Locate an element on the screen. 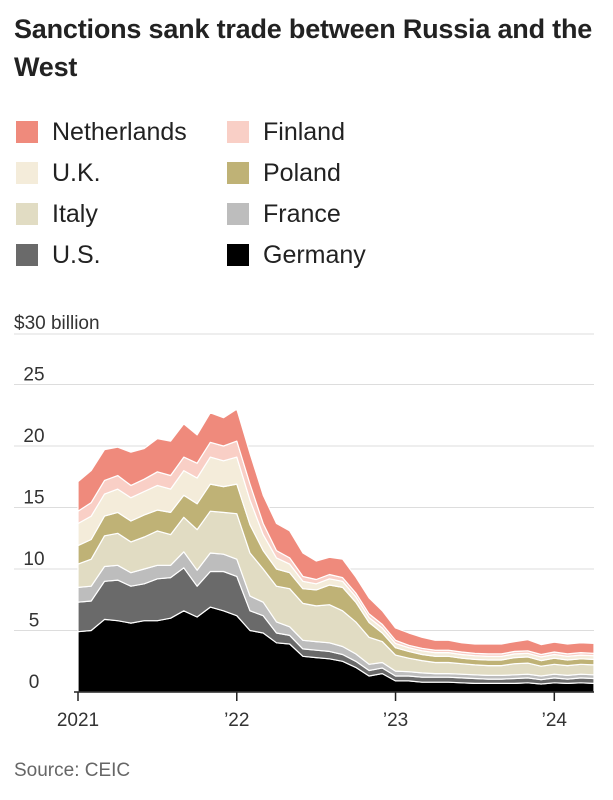  legend-swatch-finland is located at coordinates (238, 132).